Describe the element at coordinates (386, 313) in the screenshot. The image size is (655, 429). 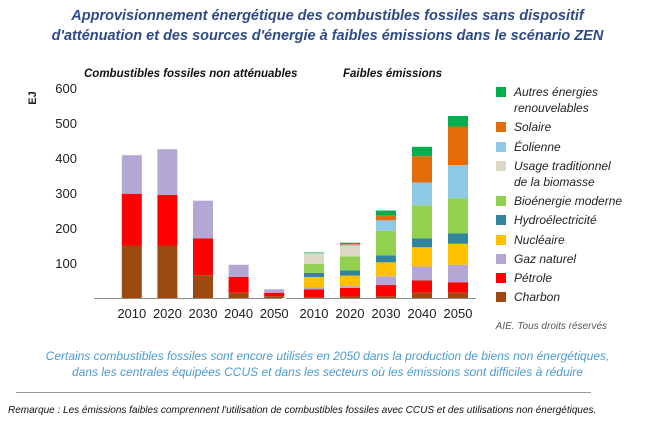
I see `x-tick-label: 2030` at that location.